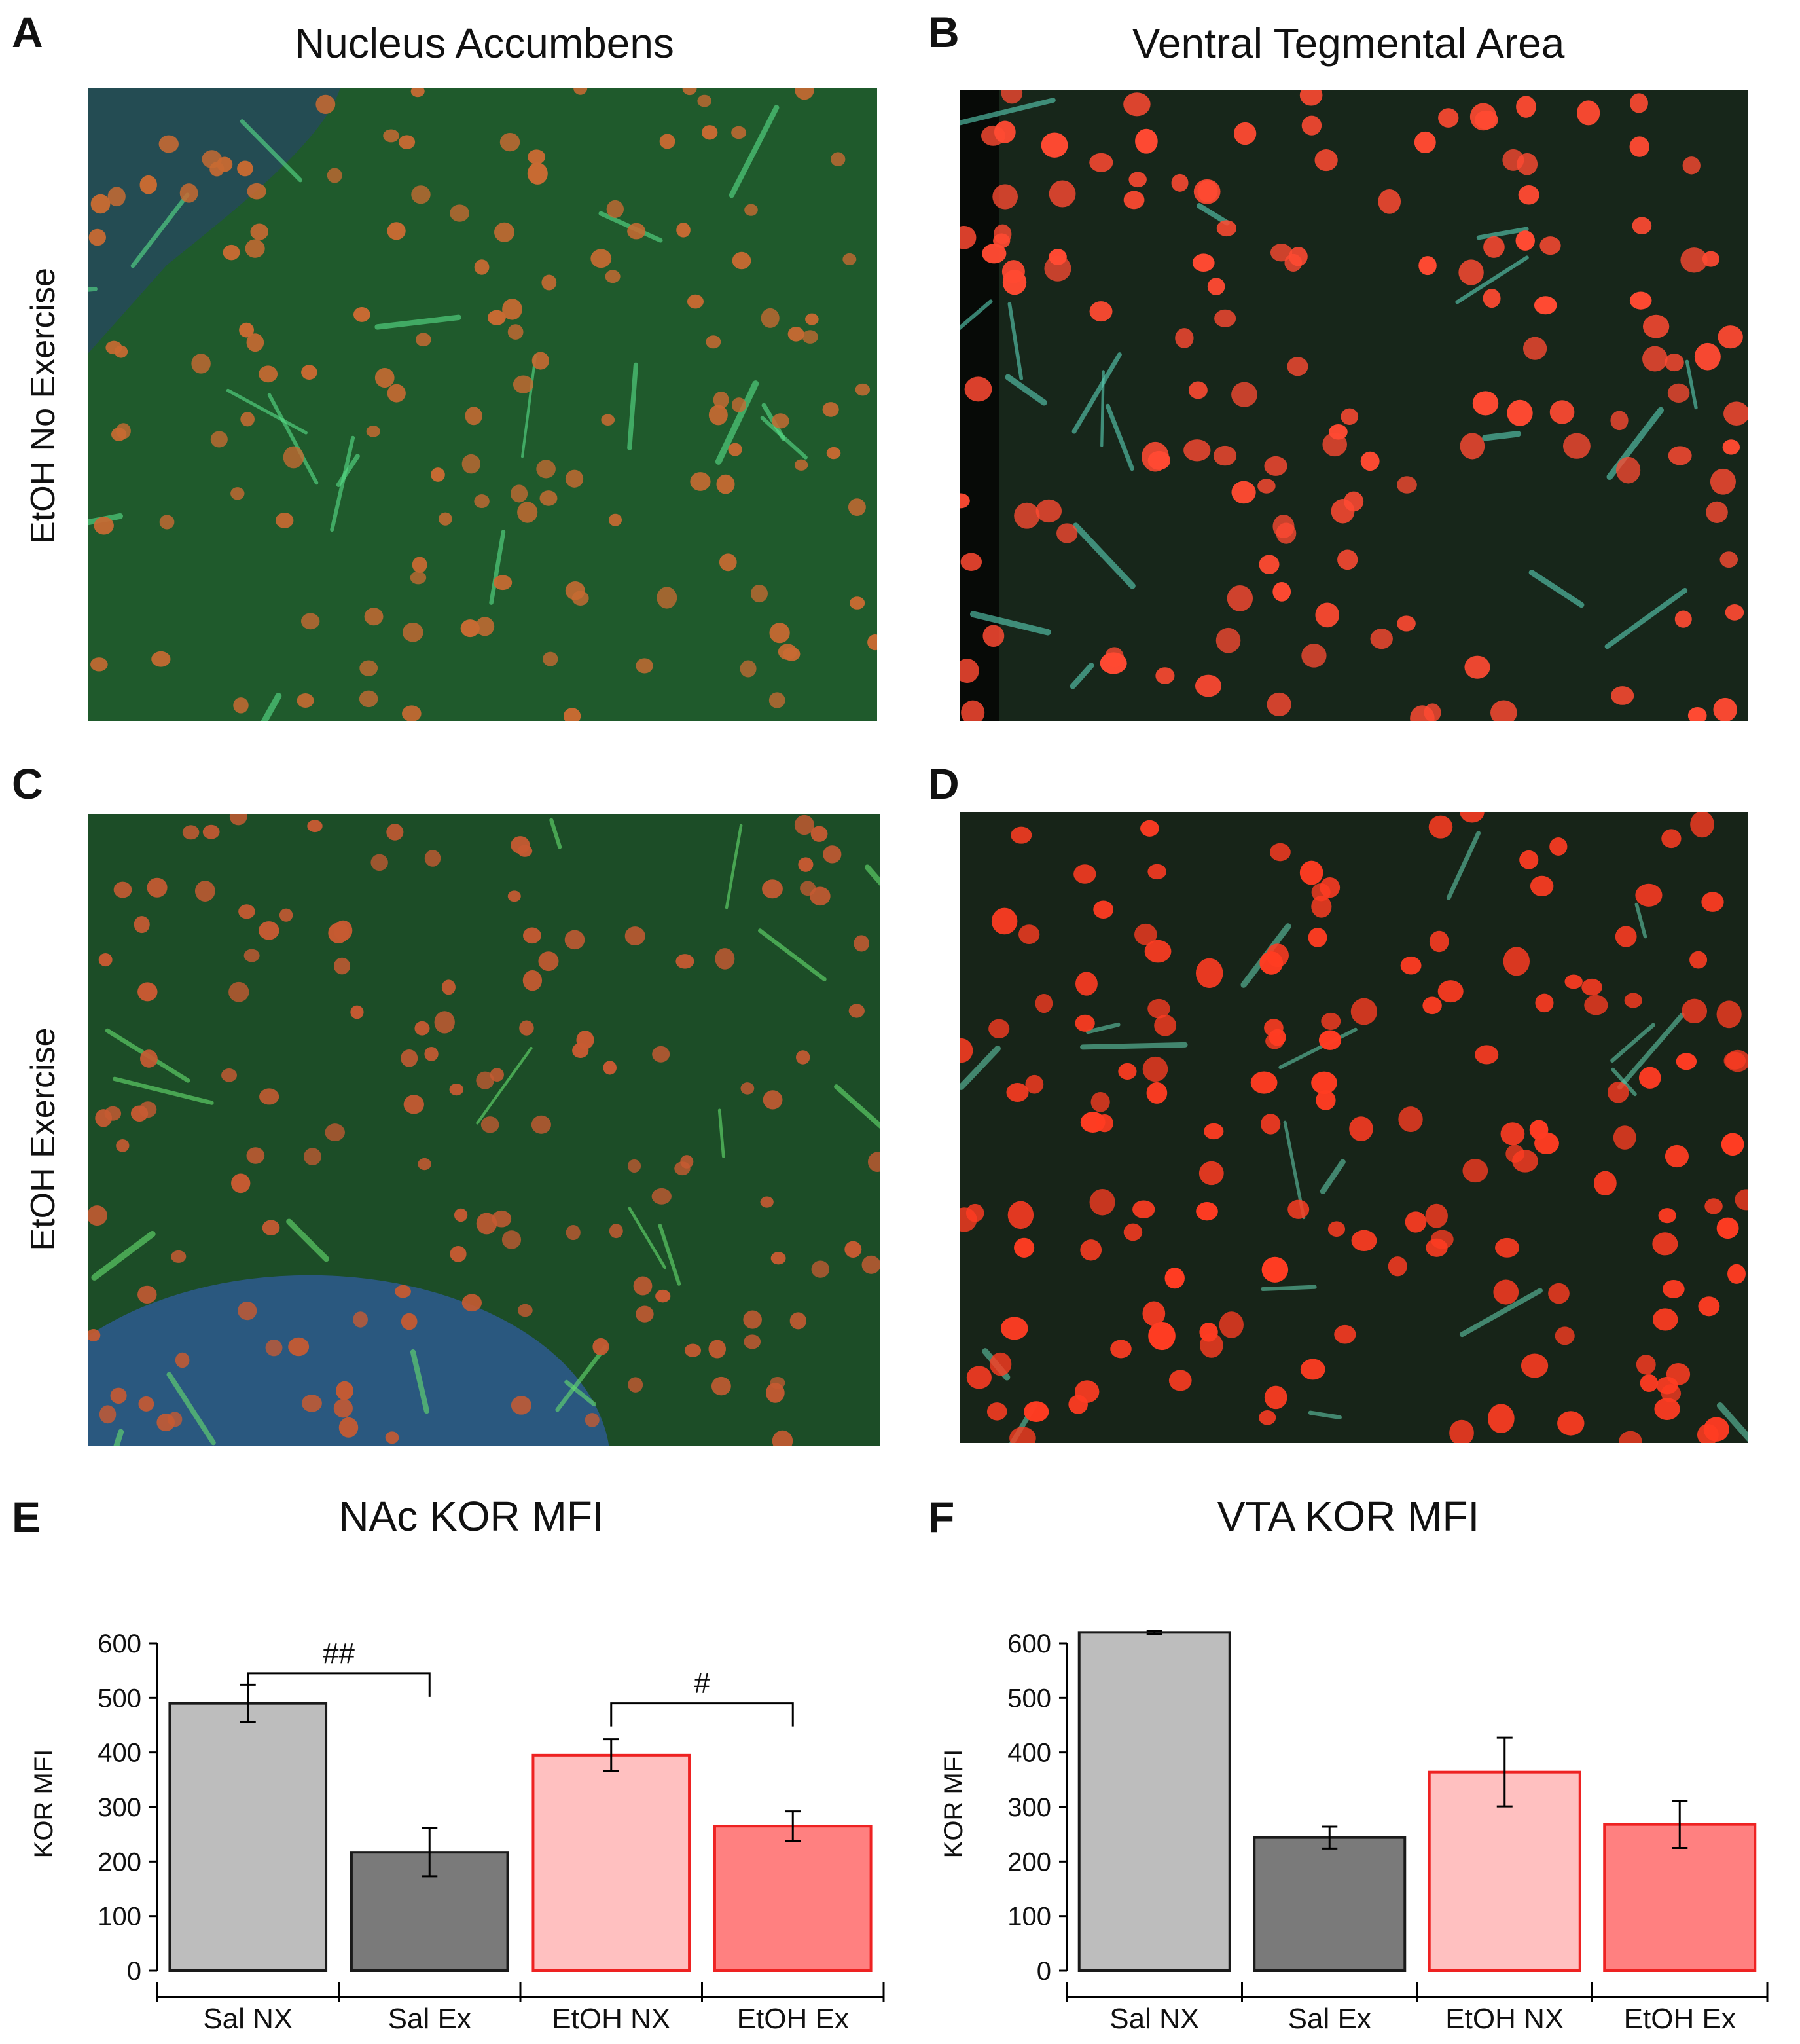 The image size is (1800, 2044). Describe the element at coordinates (1348, 1517) in the screenshot. I see `title-vta-kor-mfi: VTA KOR MFI` at that location.